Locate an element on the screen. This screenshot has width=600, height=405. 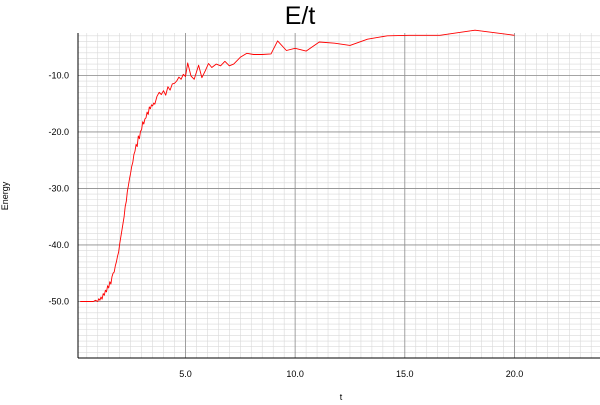
x-axis-label: t is located at coordinates (341, 396).